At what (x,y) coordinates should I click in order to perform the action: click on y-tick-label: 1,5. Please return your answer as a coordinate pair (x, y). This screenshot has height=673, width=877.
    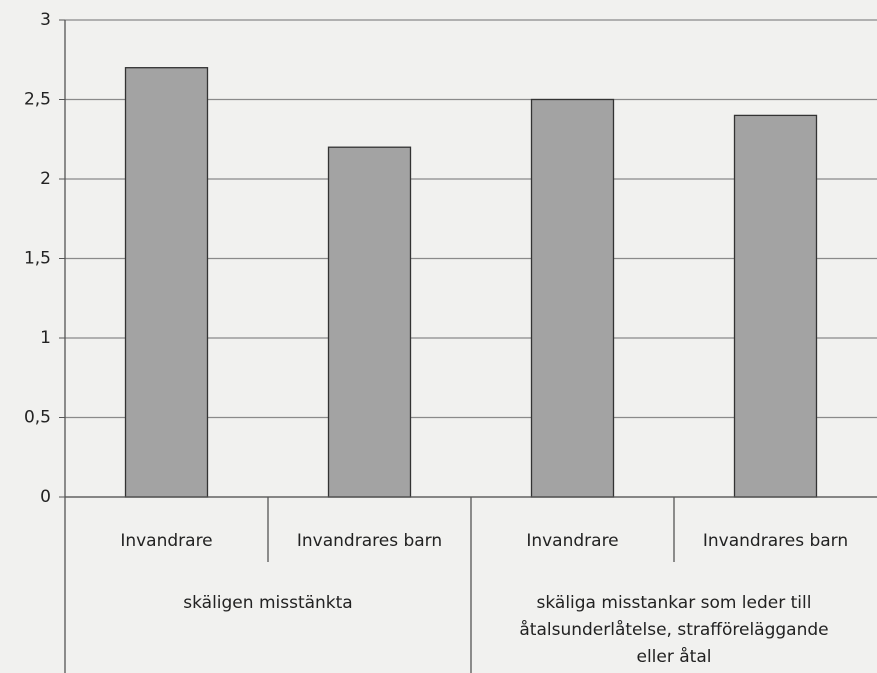
    Looking at the image, I should click on (37, 259).